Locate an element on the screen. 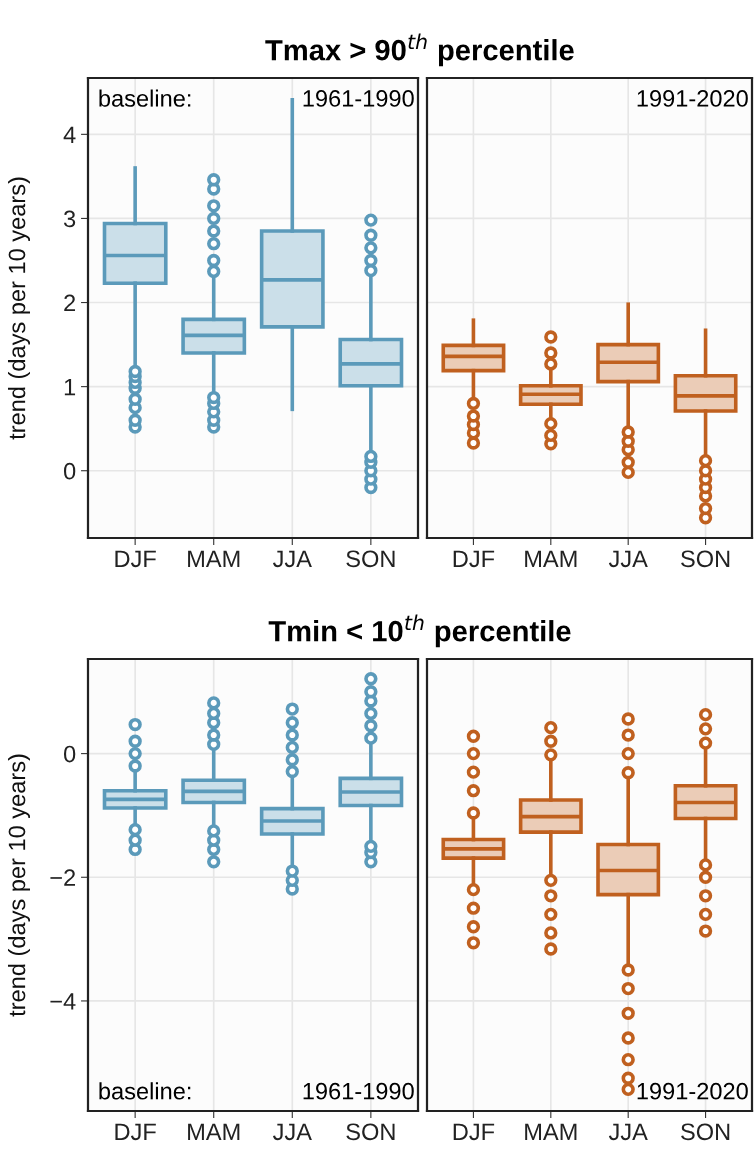 This screenshot has width=755, height=1160. y-tick-label: −2 is located at coordinates (63, 877).